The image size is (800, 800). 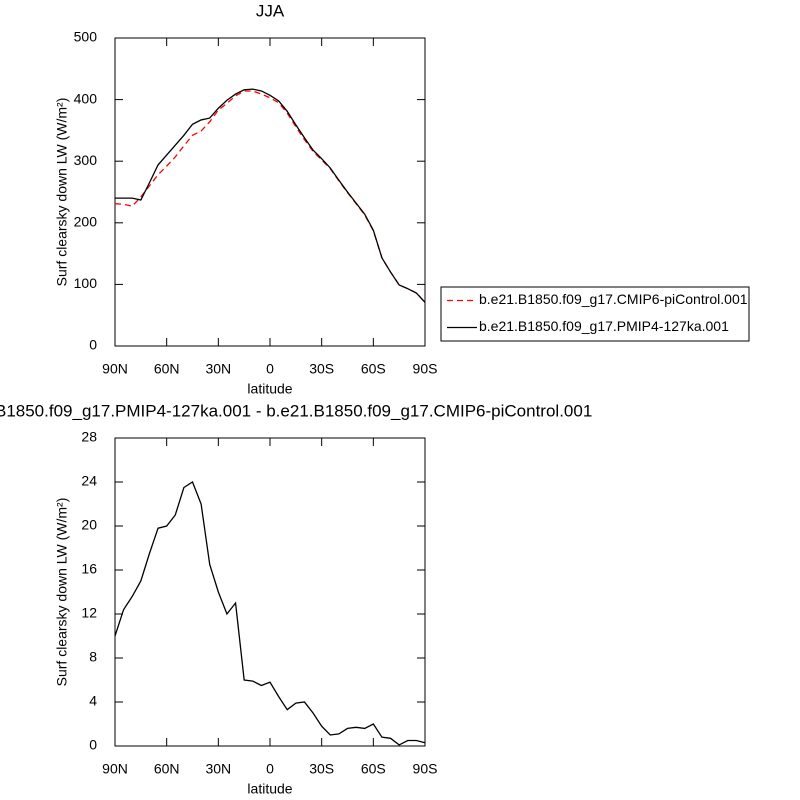 What do you see at coordinates (604, 326) in the screenshot?
I see `legend-label: b.e21.B1850.f09_g17.PMIP4-127ka.001` at bounding box center [604, 326].